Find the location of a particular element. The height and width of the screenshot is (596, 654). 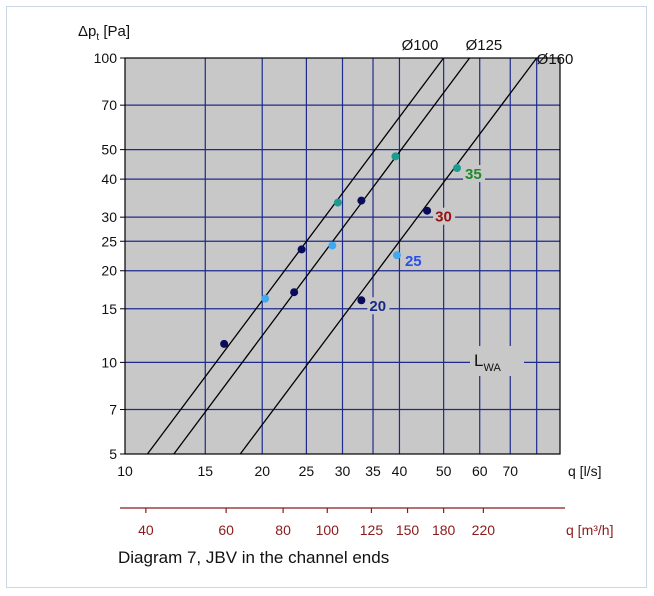

x-tick-label: 25 is located at coordinates (307, 471).